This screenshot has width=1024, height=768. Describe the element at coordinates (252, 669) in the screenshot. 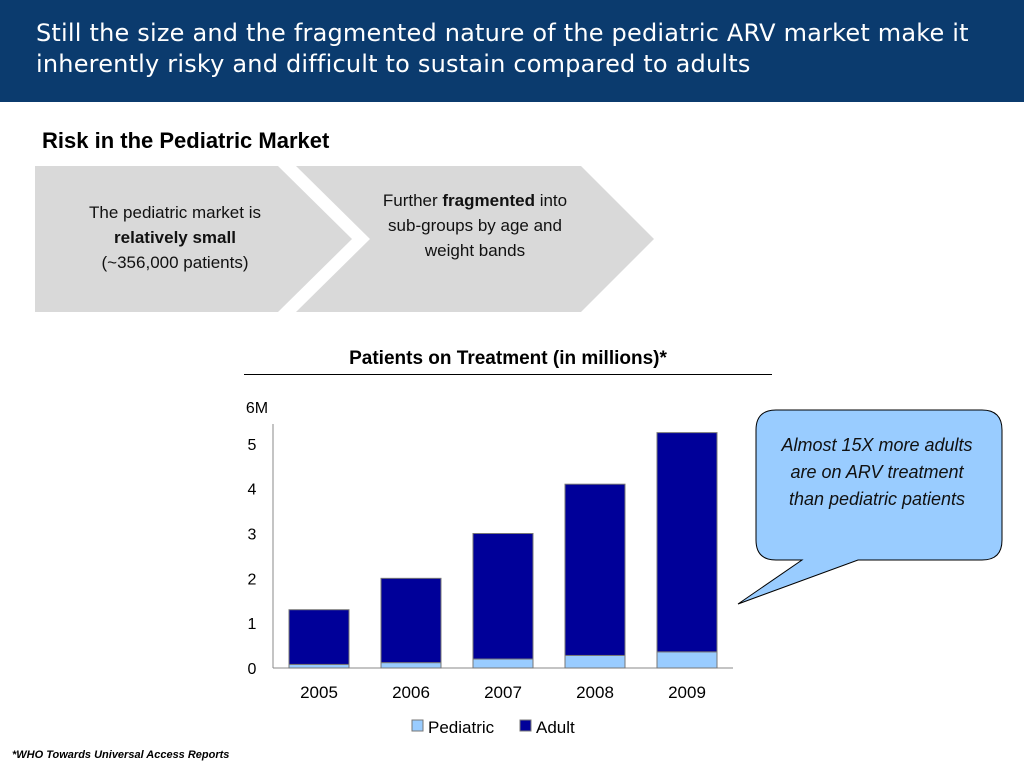

I see `y-tick-label: 0` at that location.